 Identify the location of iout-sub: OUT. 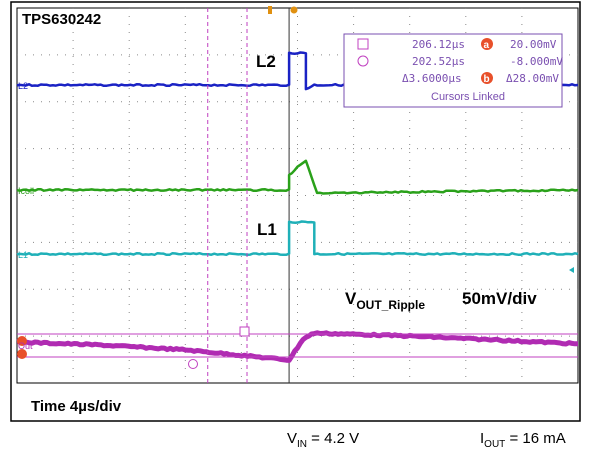
(494, 444).